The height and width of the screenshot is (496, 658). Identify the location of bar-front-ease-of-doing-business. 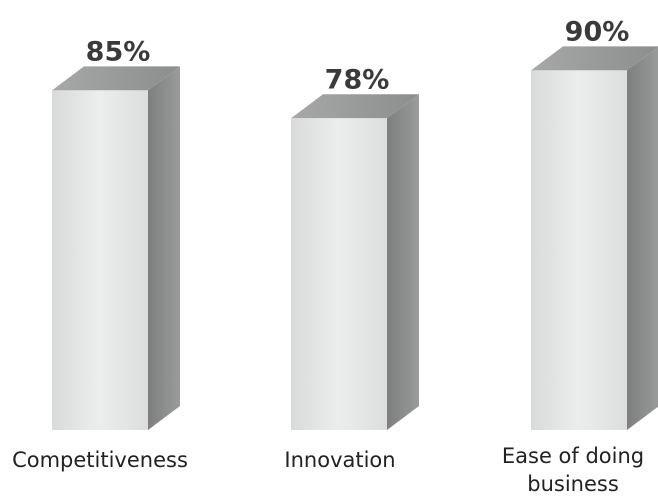
(579, 250).